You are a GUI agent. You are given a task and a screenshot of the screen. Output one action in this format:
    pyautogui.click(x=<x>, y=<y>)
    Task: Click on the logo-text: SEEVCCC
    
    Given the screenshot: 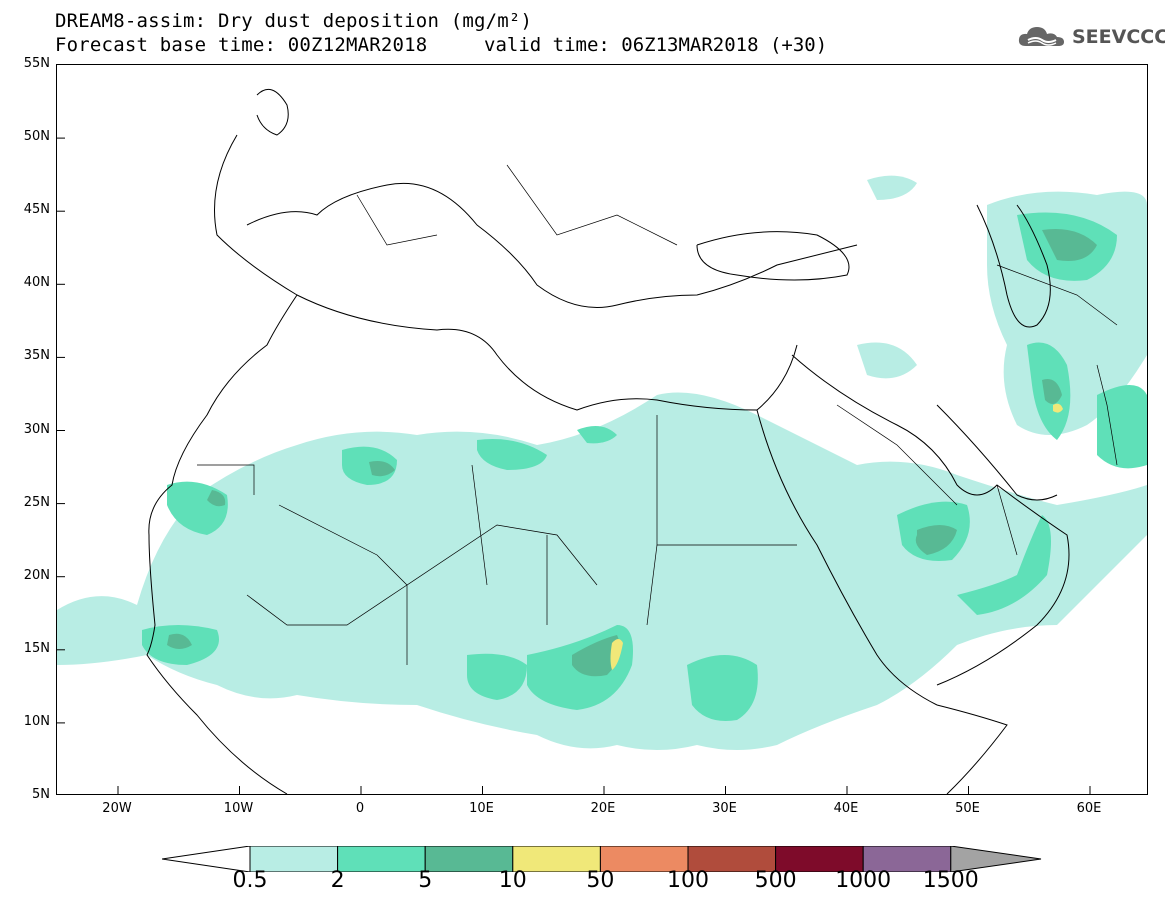 What is the action you would take?
    pyautogui.click(x=1118, y=37)
    